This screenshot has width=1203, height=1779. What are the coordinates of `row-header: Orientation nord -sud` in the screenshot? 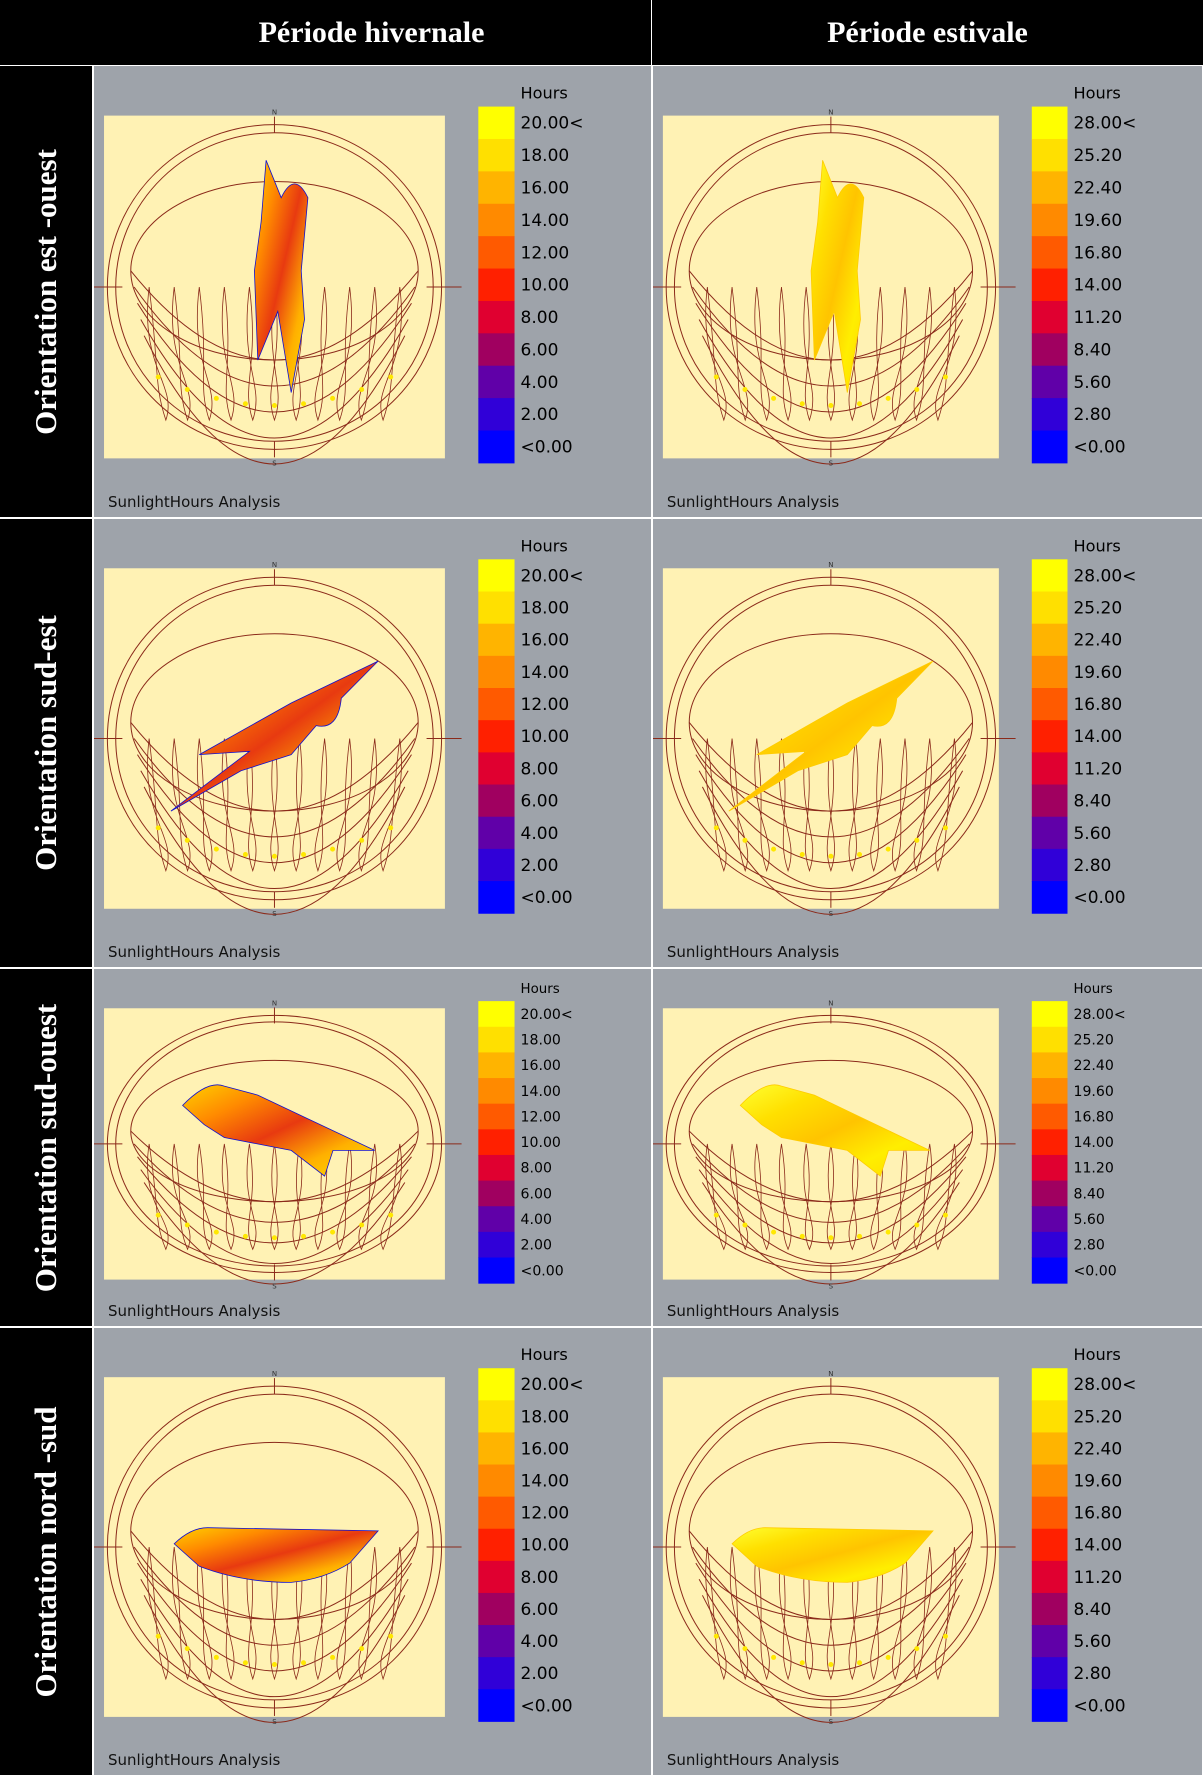 It's located at (46, 1551).